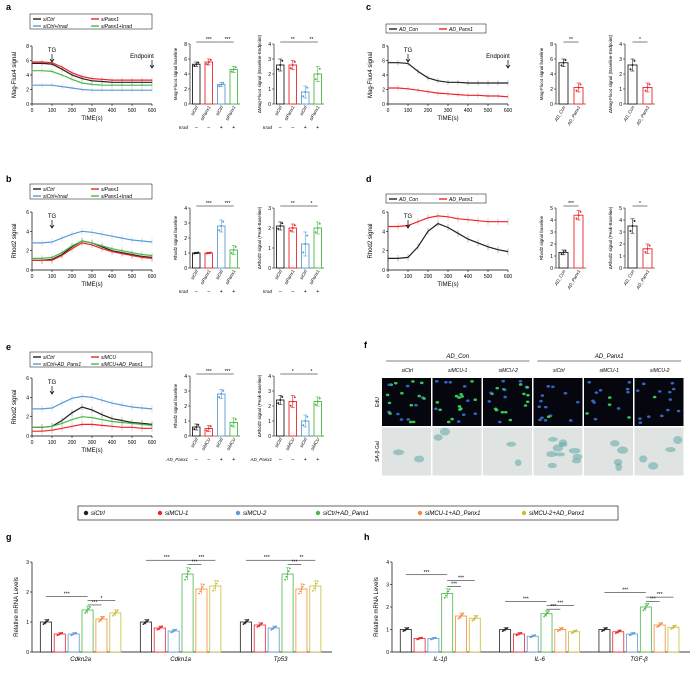 The height and width of the screenshot is (676, 696). What do you see at coordinates (560, 278) in the screenshot?
I see `x-category-label: AD_Con` at bounding box center [560, 278].